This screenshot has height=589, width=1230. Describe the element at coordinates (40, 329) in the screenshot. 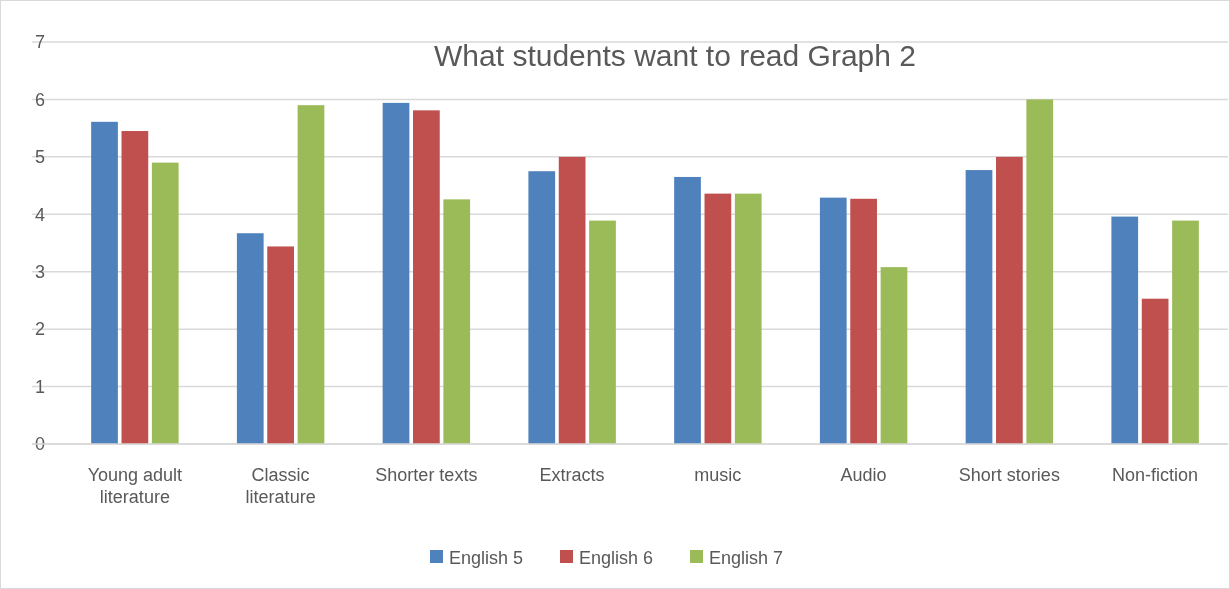

I see `y-tick-label: 2` at that location.